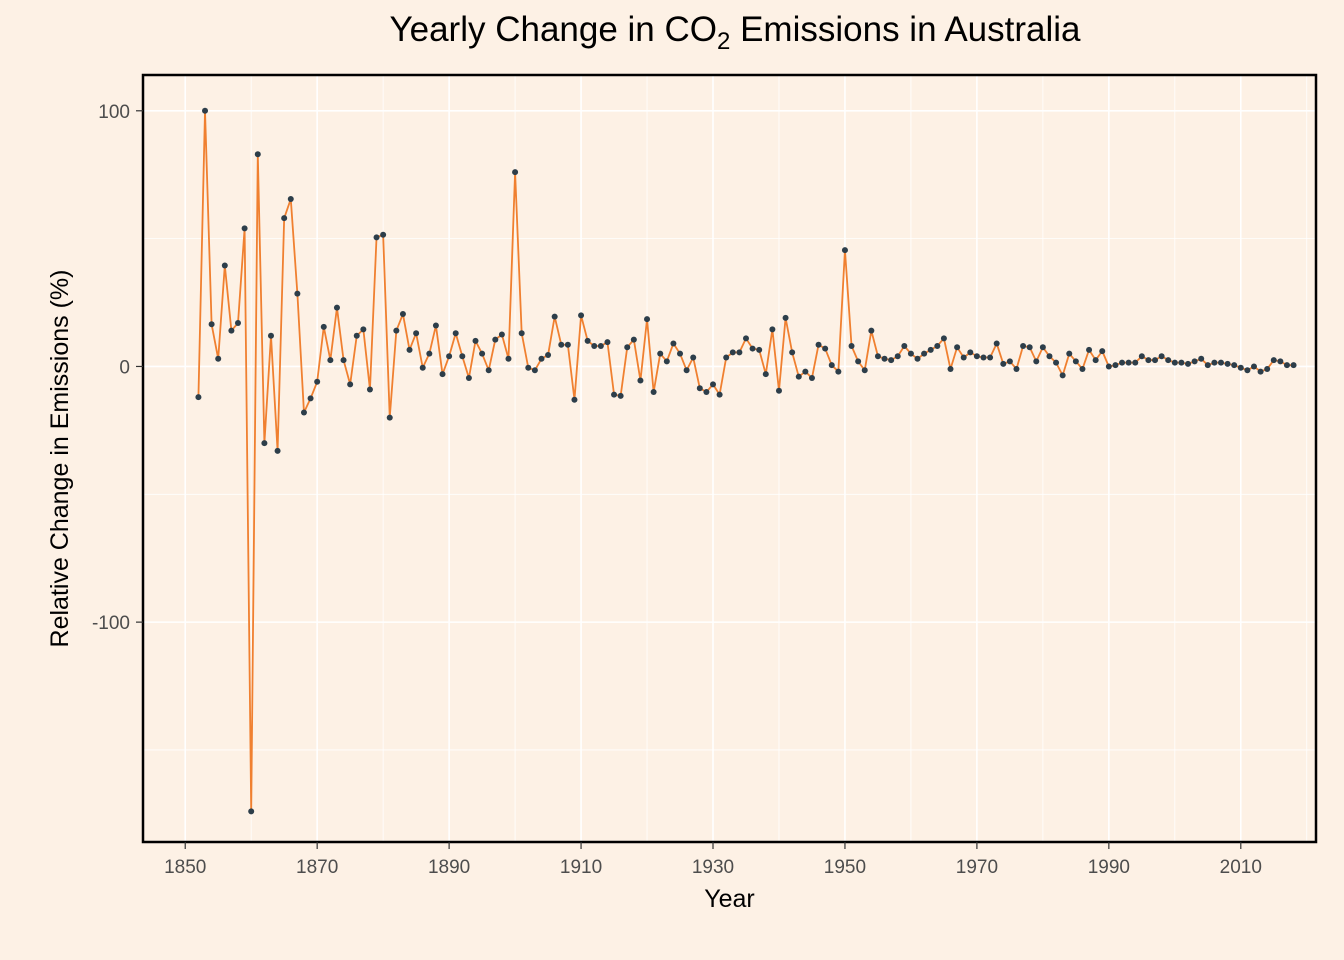 The height and width of the screenshot is (960, 1344). Describe the element at coordinates (317, 867) in the screenshot. I see `x-tick-label: 1870` at that location.